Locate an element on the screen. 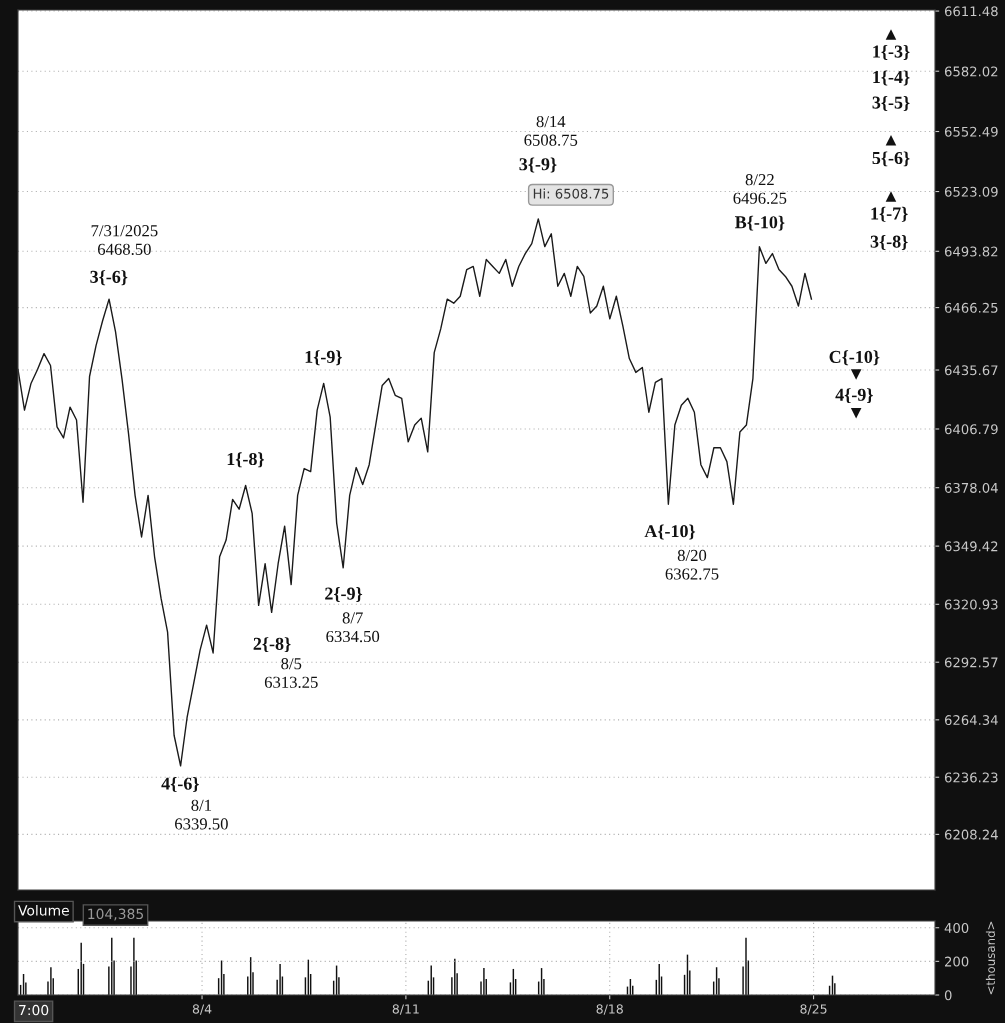 Image resolution: width=1005 pixels, height=1023 pixels. y-tick-label: 6611.48 is located at coordinates (971, 11).